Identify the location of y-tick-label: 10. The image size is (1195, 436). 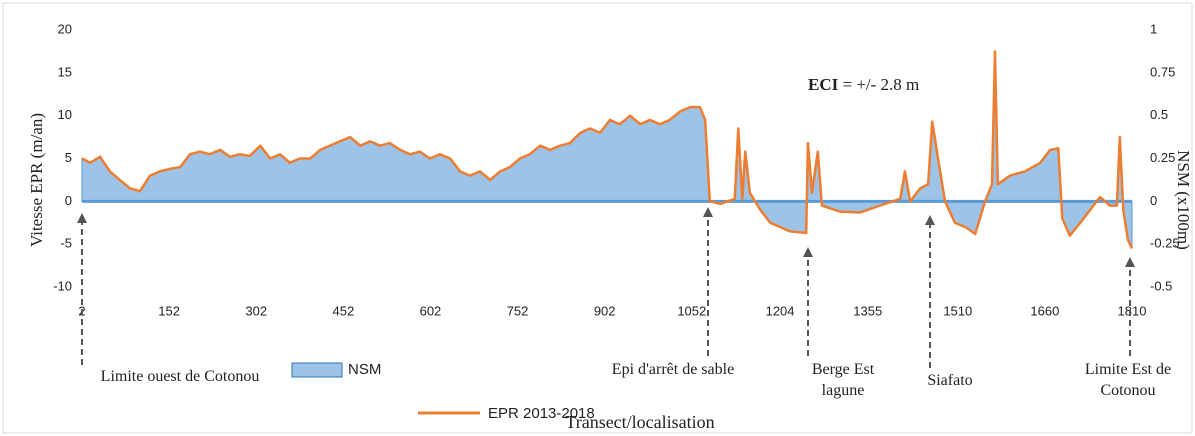
(65, 114).